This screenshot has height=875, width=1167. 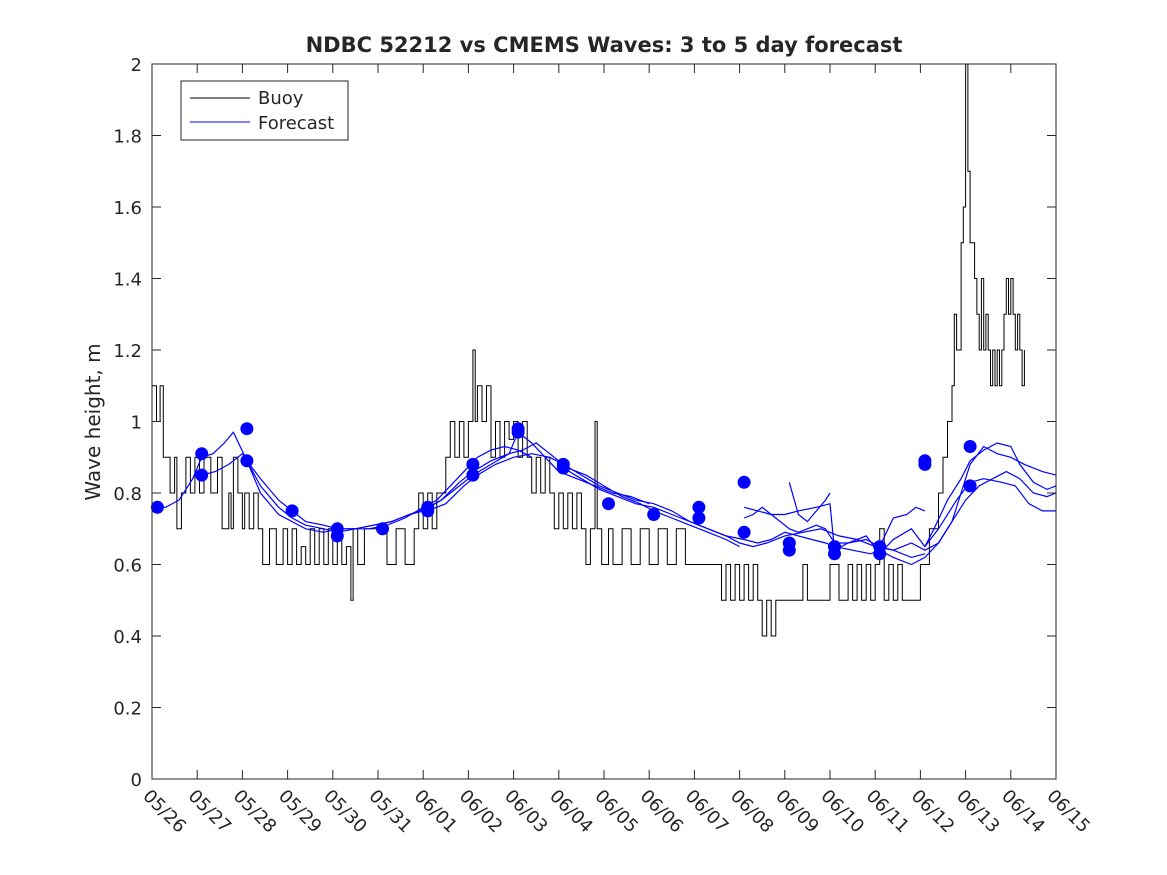 I want to click on x-tick-label: 06/10, so click(x=842, y=812).